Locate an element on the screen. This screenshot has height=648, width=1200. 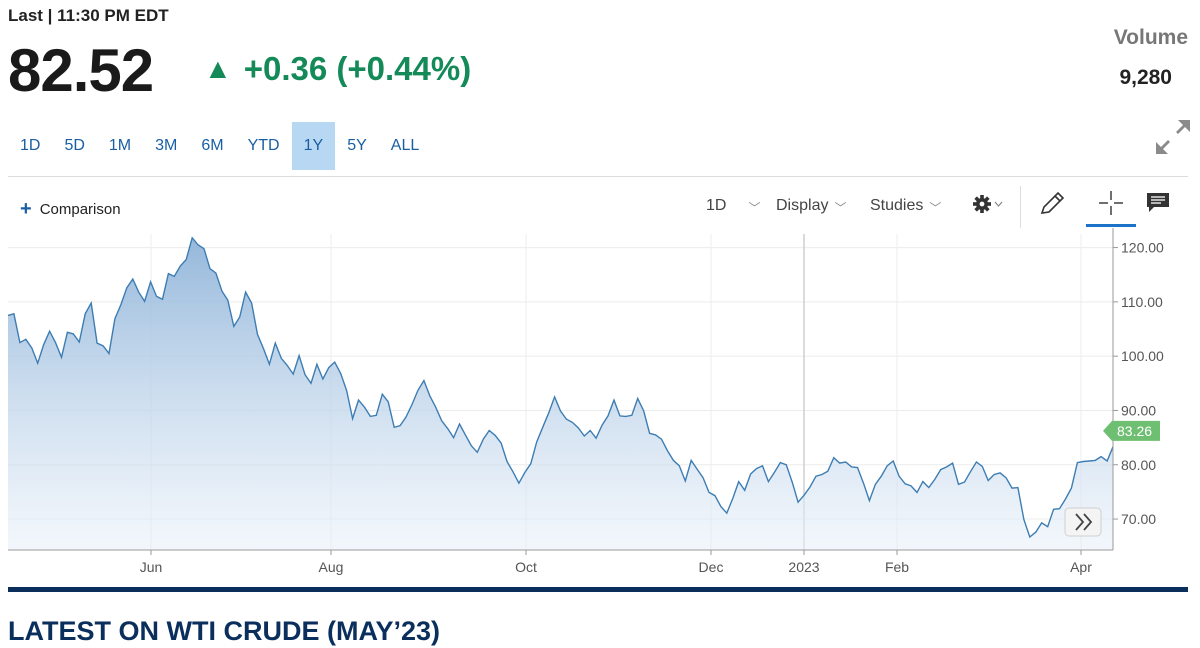
up-arrow-icon: ▲ is located at coordinates (218, 68).